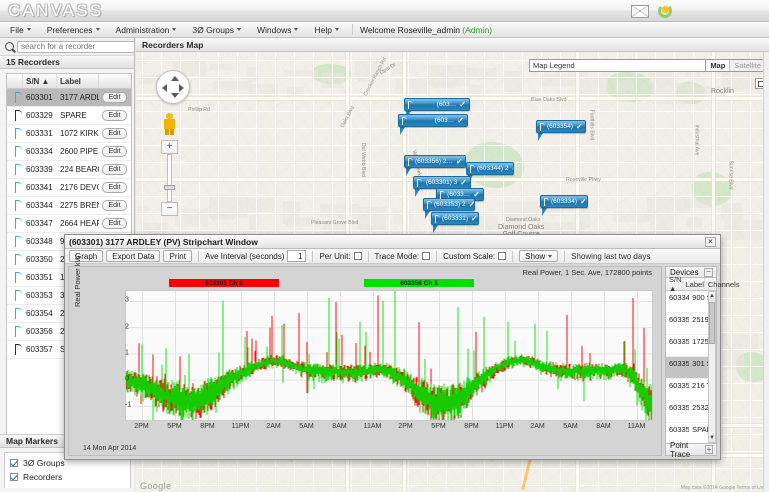  Describe the element at coordinates (69, 98) in the screenshot. I see `recorder-row: 603301 3177 ARDLE...Edit` at that location.